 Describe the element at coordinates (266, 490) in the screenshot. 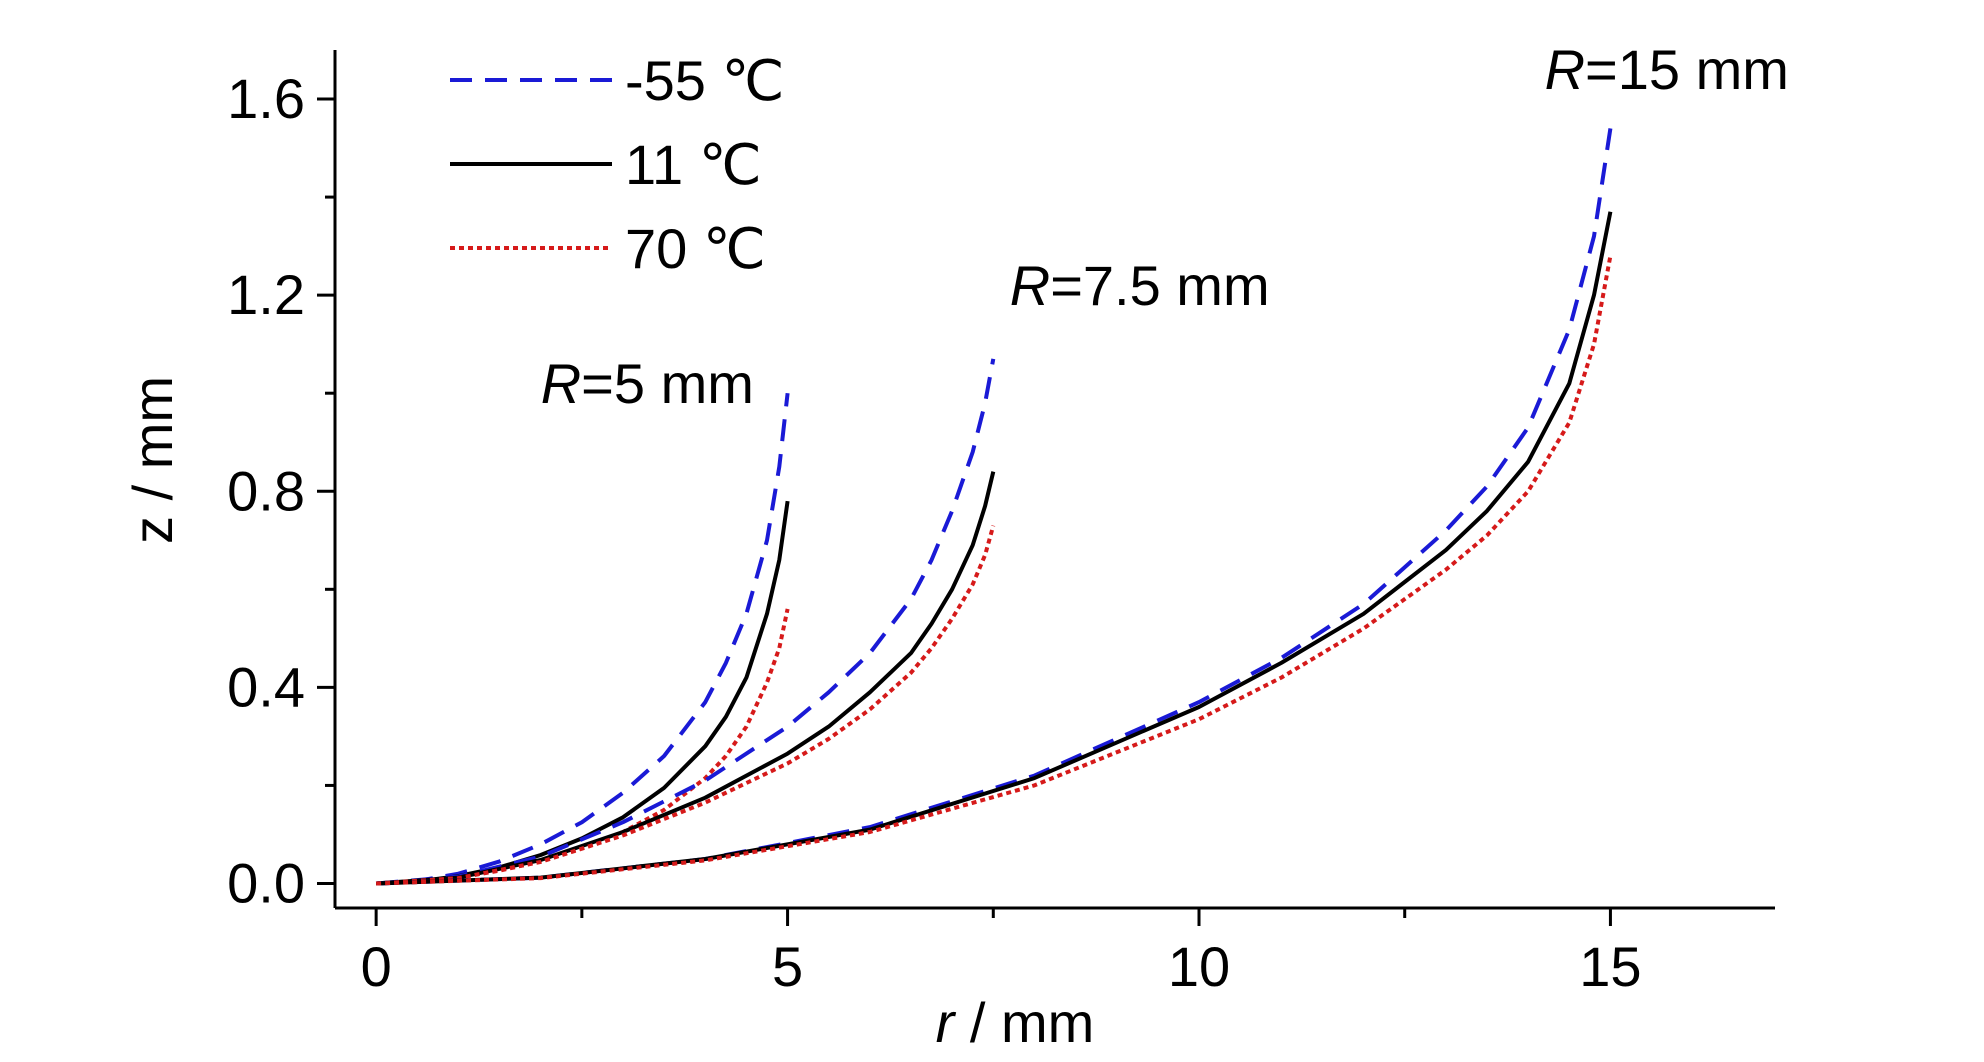

I see `y-tick-label: 0.8` at that location.